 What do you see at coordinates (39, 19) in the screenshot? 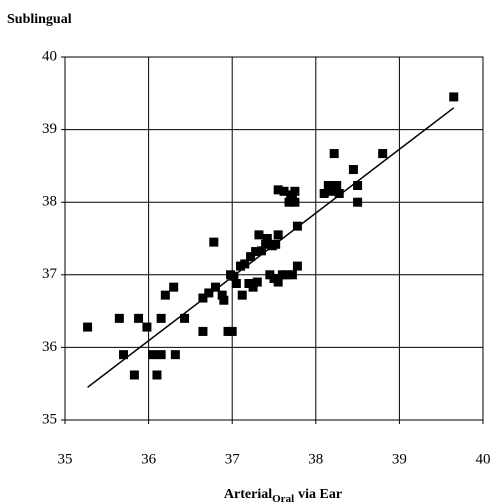
I see `chart-title: Sublingual` at bounding box center [39, 19].